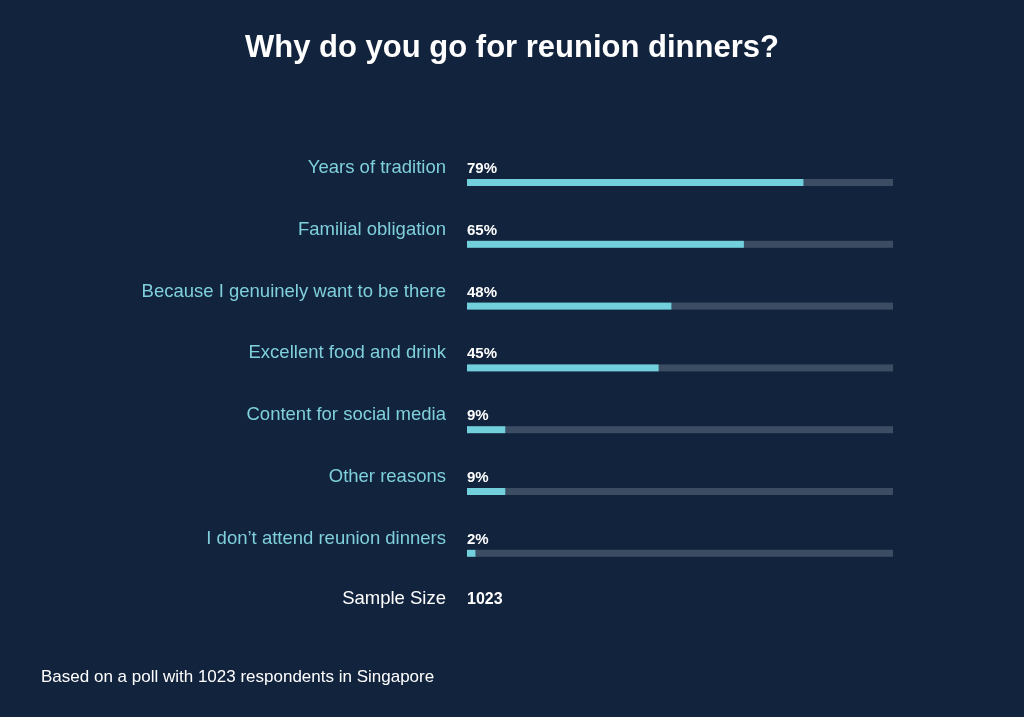 This screenshot has height=717, width=1024. I want to click on data-label: 79%, so click(482, 167).